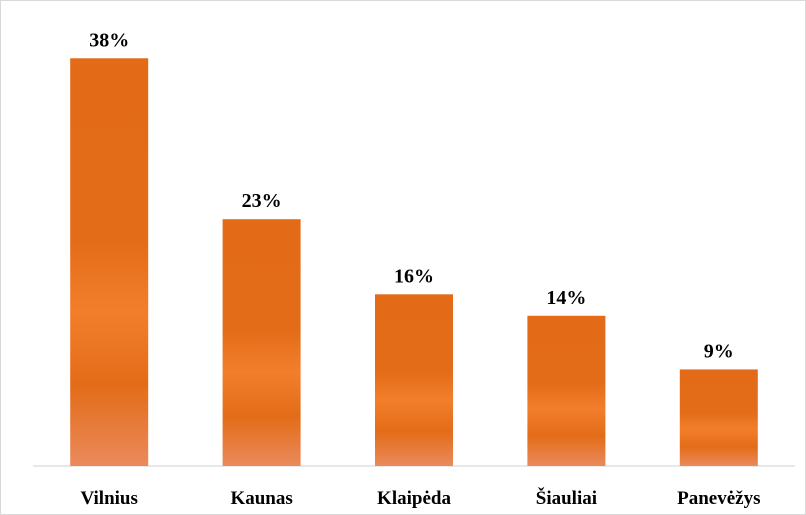  Describe the element at coordinates (719, 351) in the screenshot. I see `data-label: 9%` at that location.